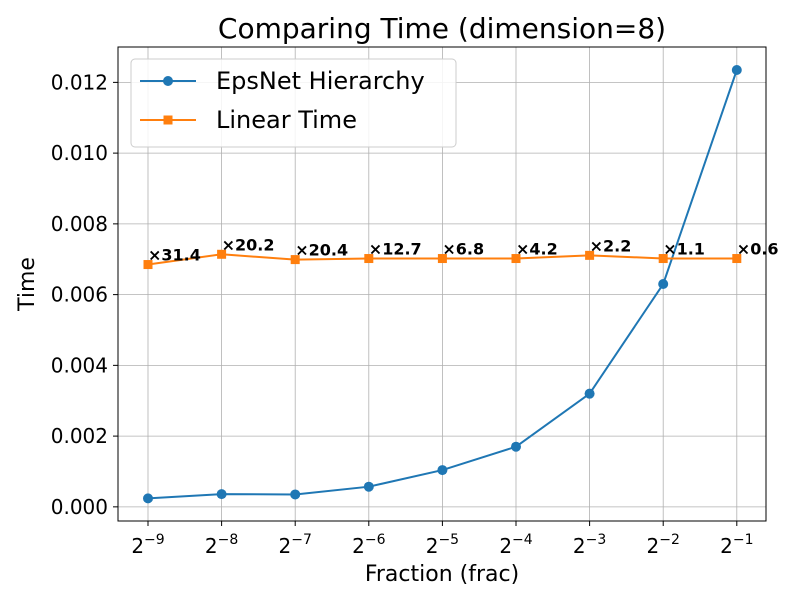 This screenshot has height=600, width=800. What do you see at coordinates (669, 540) in the screenshot?
I see `x-tick-exponent: −2` at bounding box center [669, 540].